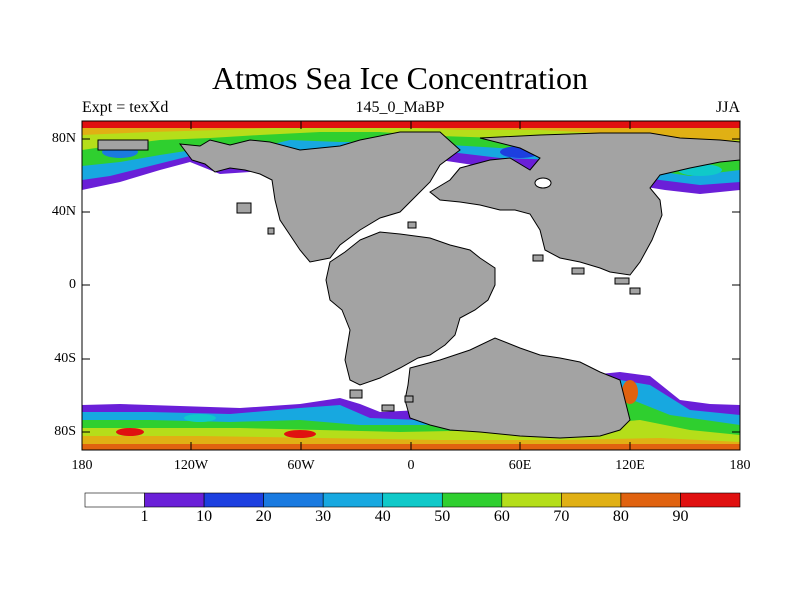 This screenshot has height=600, width=800. I want to click on experiment-label: Expt = texXd, so click(125, 107).